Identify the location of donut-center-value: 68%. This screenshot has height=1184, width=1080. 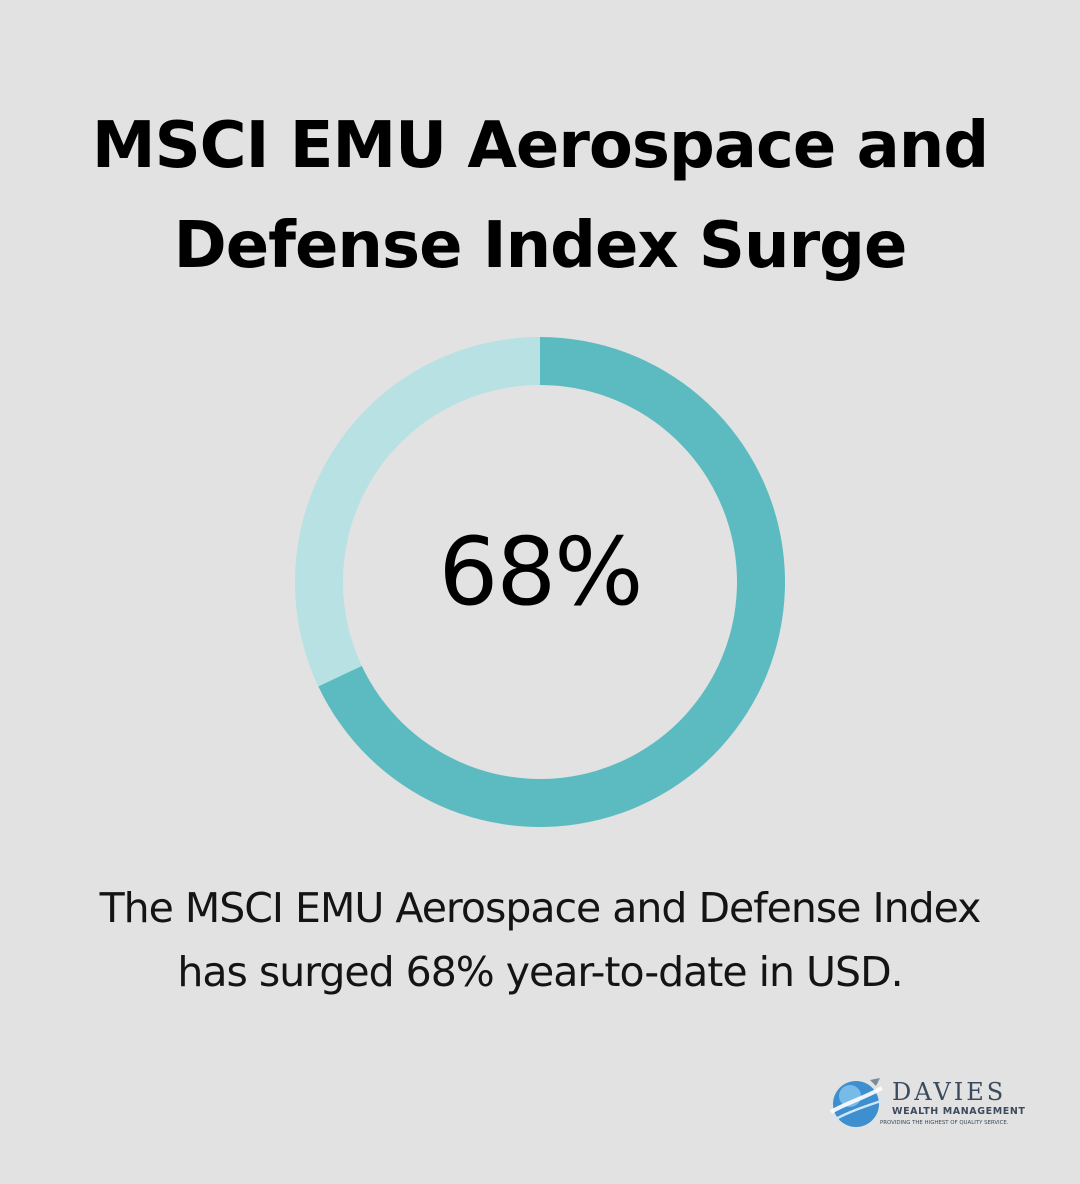
(541, 572).